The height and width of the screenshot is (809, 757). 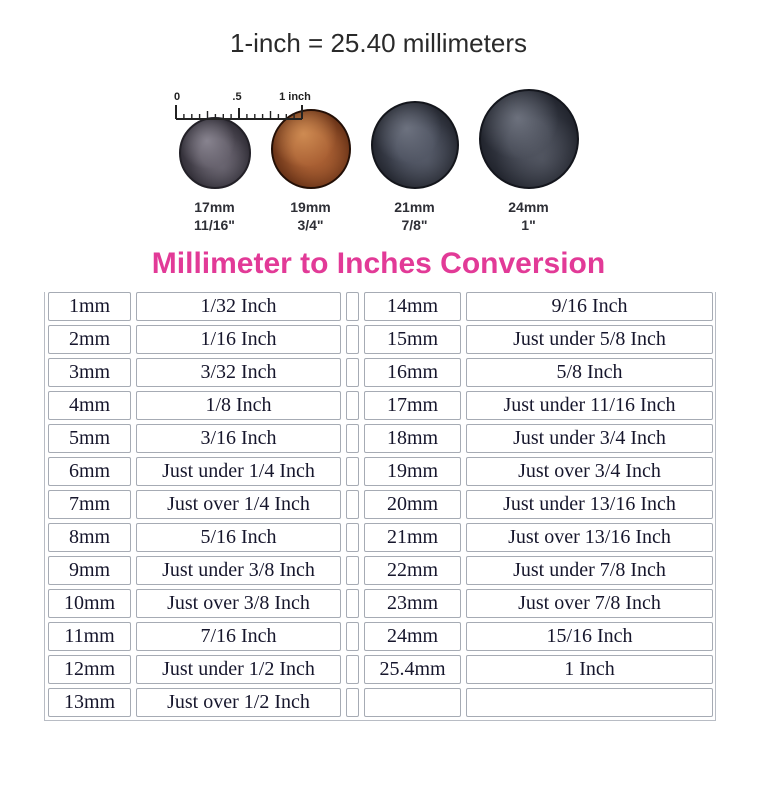 What do you see at coordinates (412, 636) in the screenshot?
I see `mm-cell: 24mm` at bounding box center [412, 636].